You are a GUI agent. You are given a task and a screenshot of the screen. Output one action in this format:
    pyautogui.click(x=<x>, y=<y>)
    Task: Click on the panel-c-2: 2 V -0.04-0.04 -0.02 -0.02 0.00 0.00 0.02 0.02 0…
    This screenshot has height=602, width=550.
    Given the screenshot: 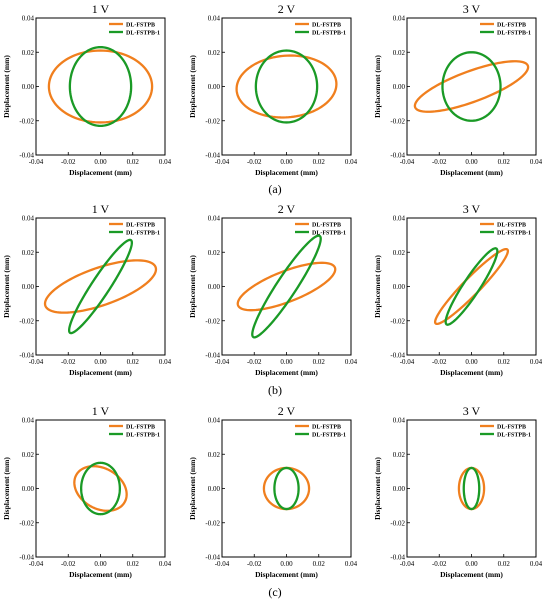 What is the action you would take?
    pyautogui.click(x=273, y=491)
    